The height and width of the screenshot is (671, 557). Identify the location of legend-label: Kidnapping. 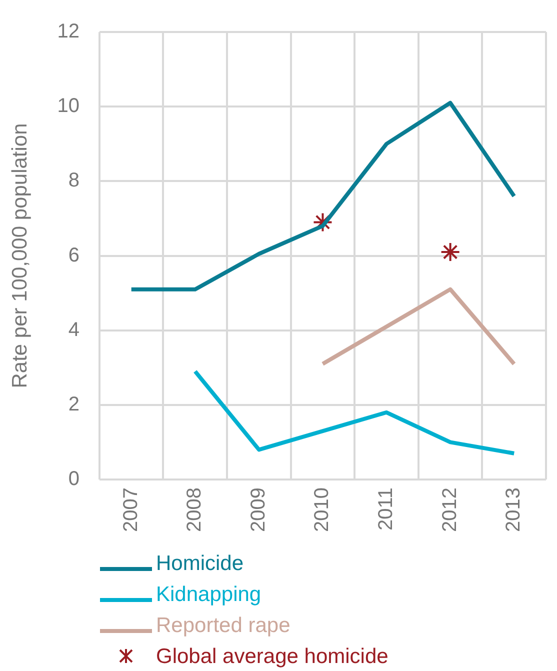
(209, 595).